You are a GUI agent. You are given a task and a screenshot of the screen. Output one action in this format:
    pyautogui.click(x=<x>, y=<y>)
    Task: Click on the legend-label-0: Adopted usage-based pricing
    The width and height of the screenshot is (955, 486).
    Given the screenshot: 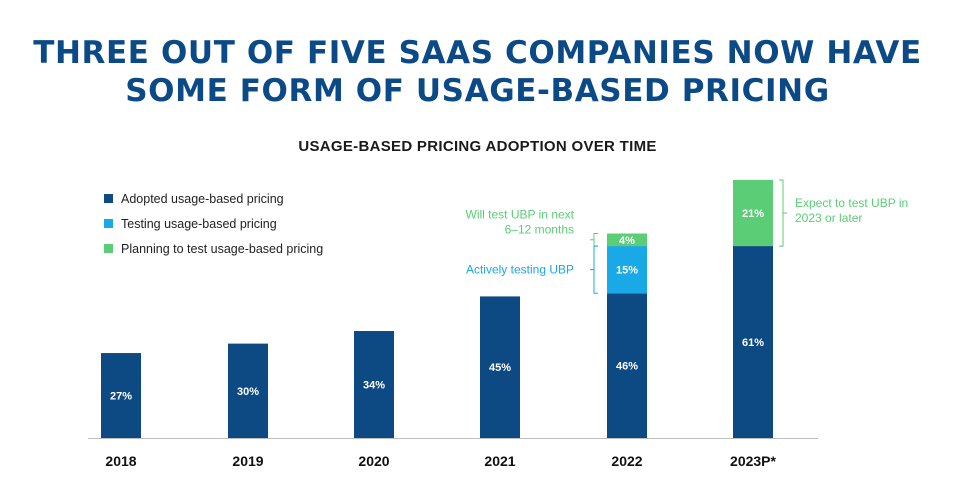 What is the action you would take?
    pyautogui.click(x=202, y=198)
    